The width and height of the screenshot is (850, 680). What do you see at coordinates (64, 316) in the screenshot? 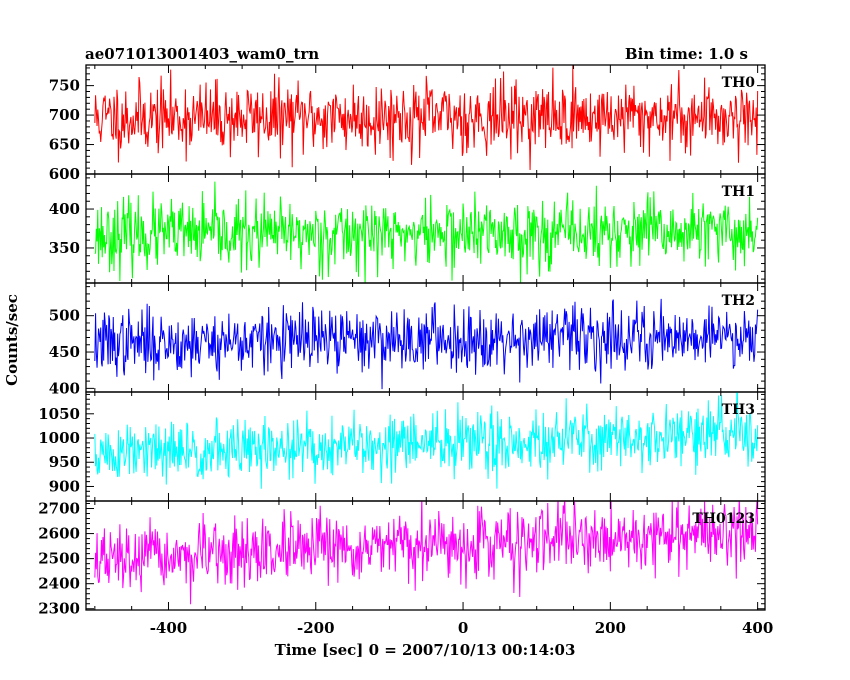
I see `y-tick-label: 500` at bounding box center [64, 316].